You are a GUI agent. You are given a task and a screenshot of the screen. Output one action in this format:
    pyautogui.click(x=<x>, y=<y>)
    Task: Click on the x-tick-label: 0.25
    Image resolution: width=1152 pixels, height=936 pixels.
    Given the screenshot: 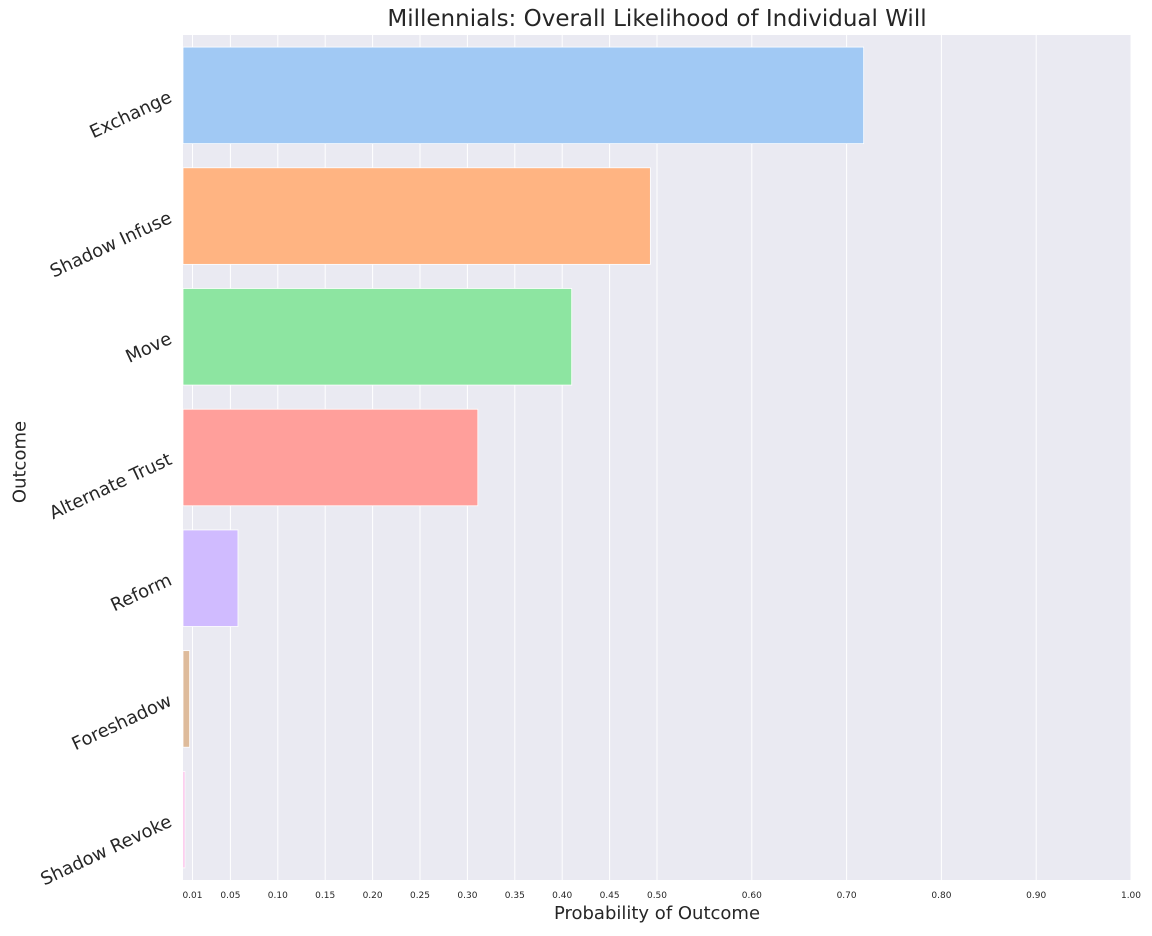 What is the action you would take?
    pyautogui.click(x=420, y=896)
    